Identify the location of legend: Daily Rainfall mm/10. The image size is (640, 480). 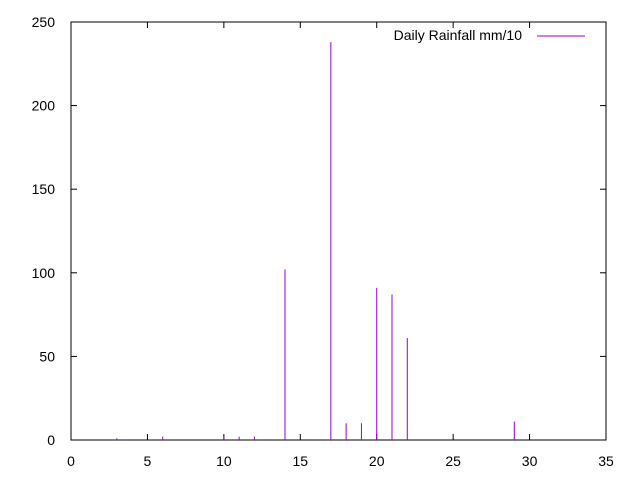
(489, 35).